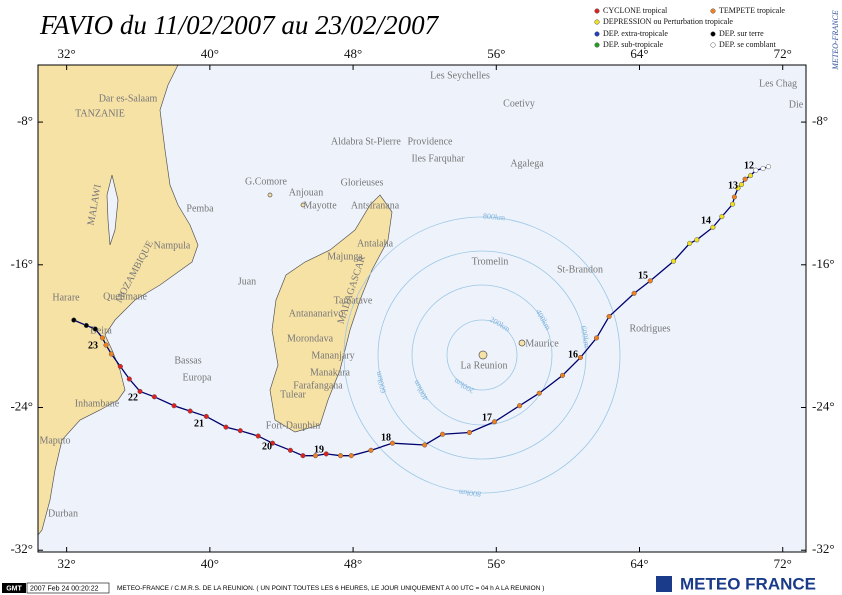  Describe the element at coordinates (749, 165) in the screenshot. I see `day-label: 12` at that location.